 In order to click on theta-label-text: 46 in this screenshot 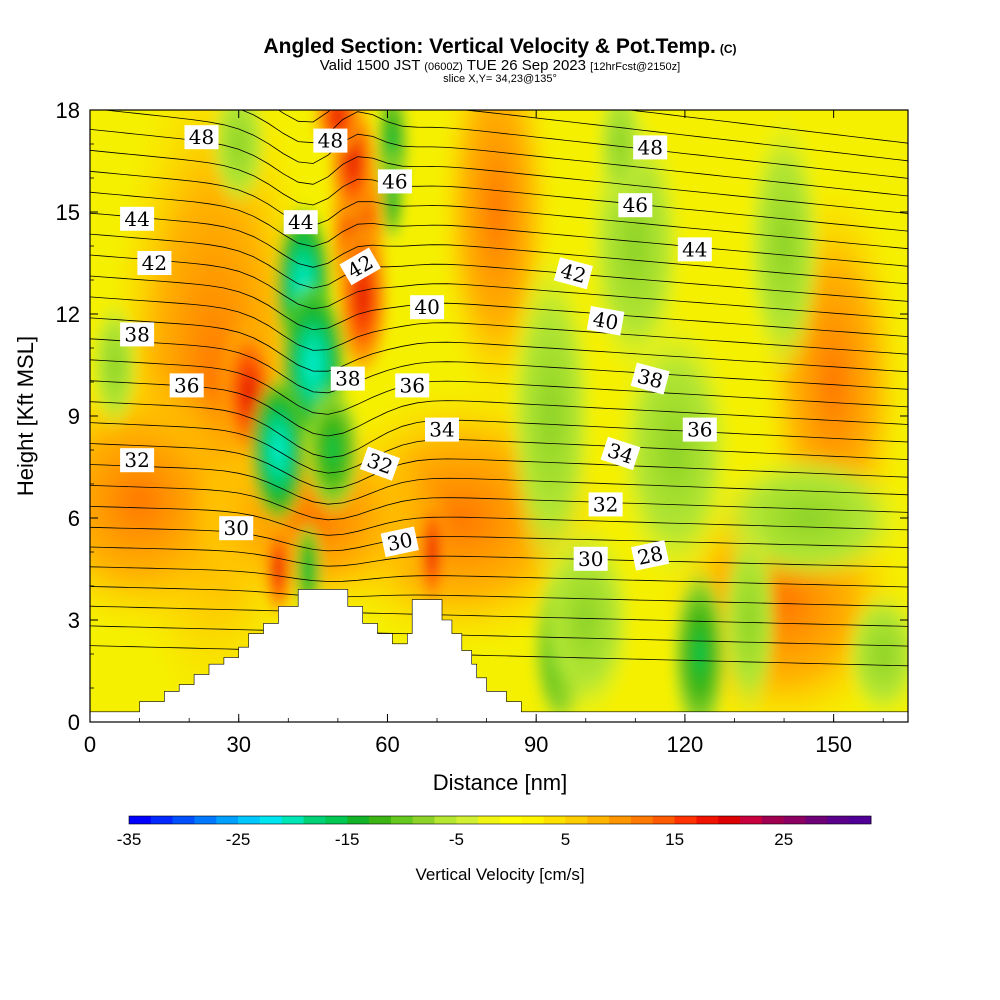, I will do `click(394, 181)`.